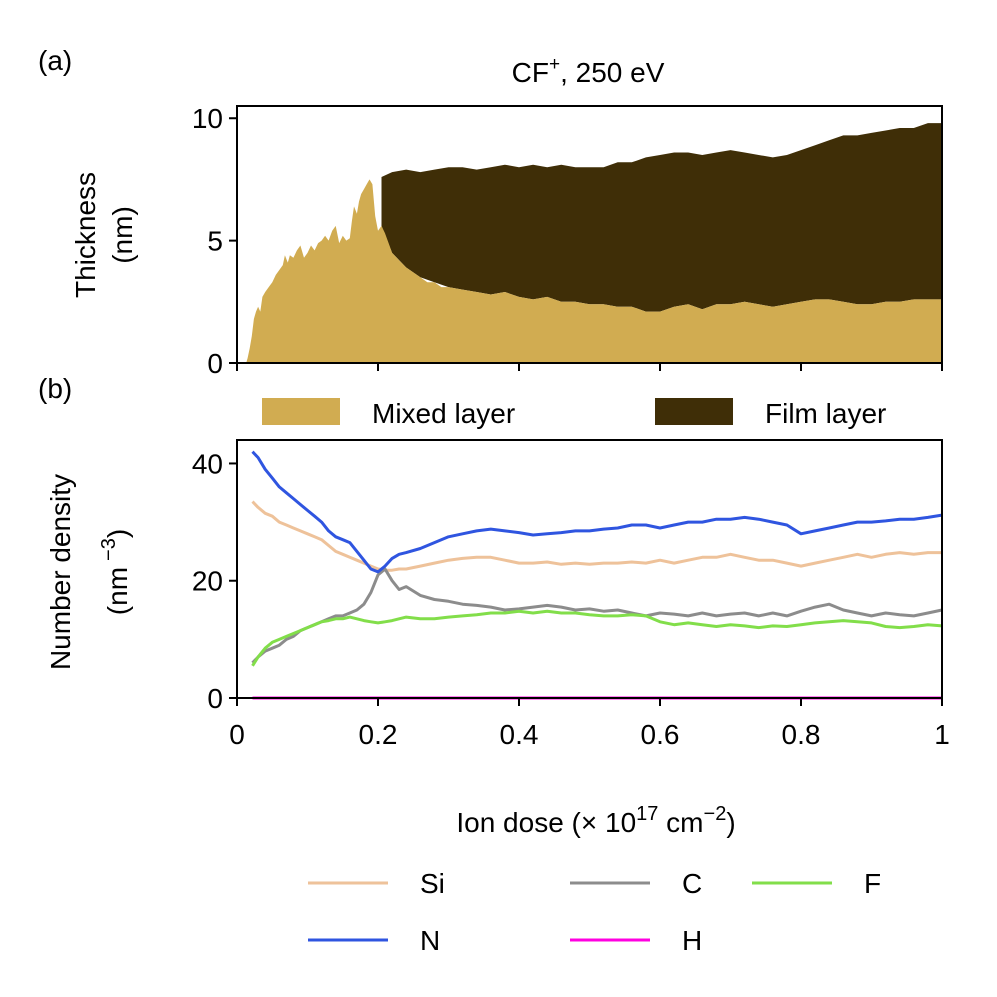  I want to click on legend-label-mixed-layer: Mixed layer, so click(443, 413).